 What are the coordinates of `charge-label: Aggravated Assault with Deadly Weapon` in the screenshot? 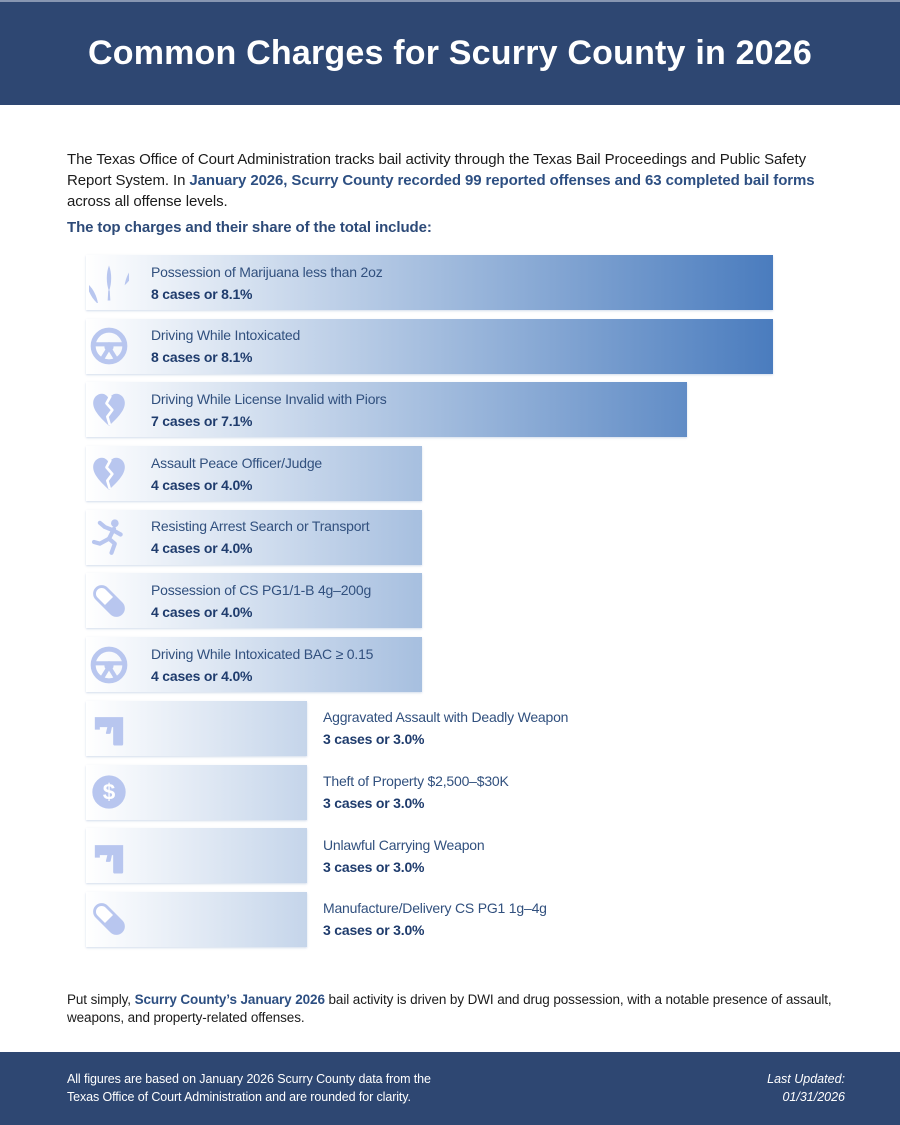 It's located at (446, 717).